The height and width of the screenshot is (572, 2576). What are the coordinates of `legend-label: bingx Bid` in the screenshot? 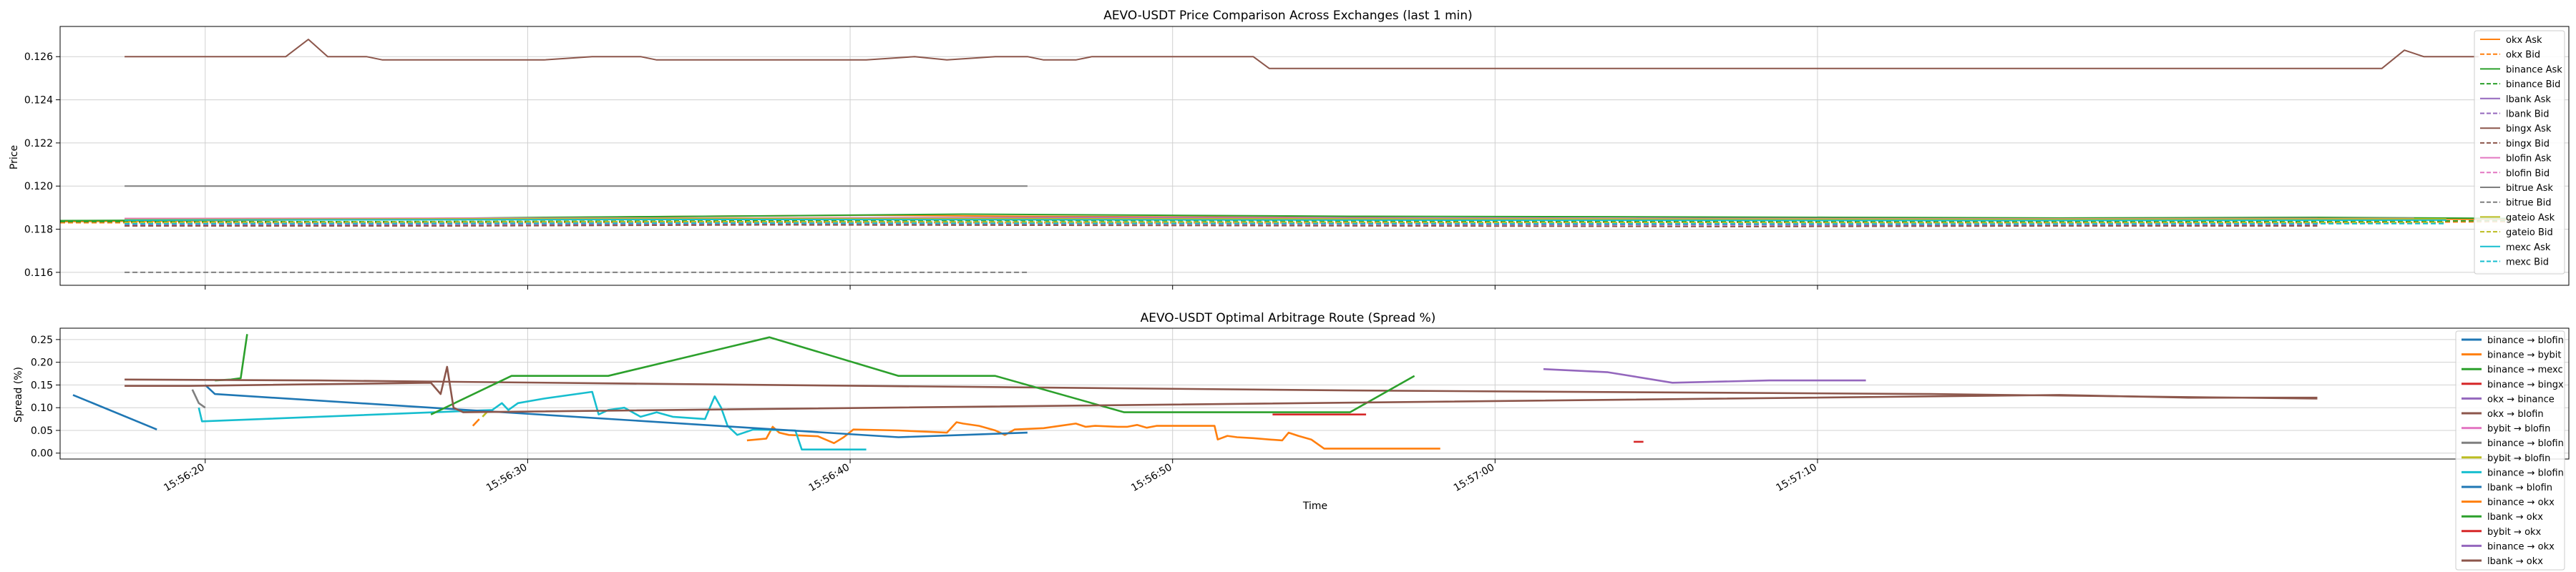 It's located at (2528, 144).